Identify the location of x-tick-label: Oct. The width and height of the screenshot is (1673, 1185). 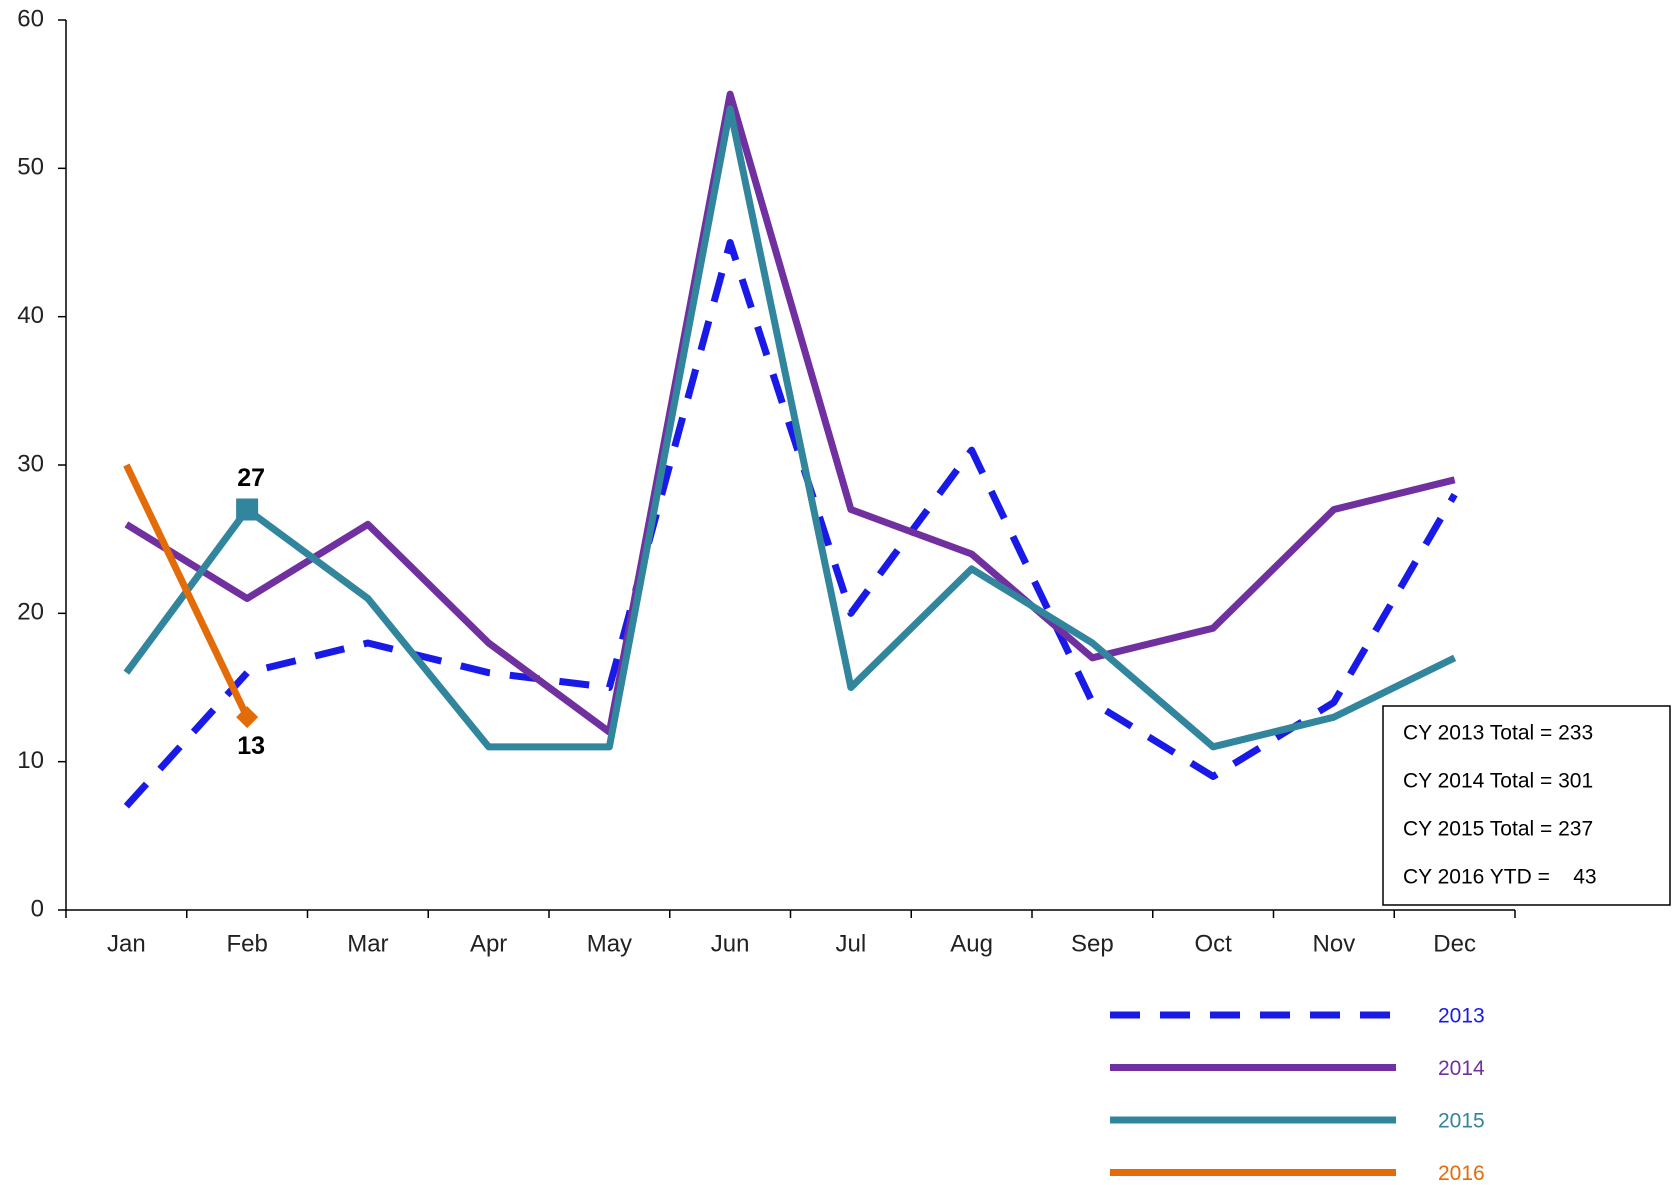
(1213, 943).